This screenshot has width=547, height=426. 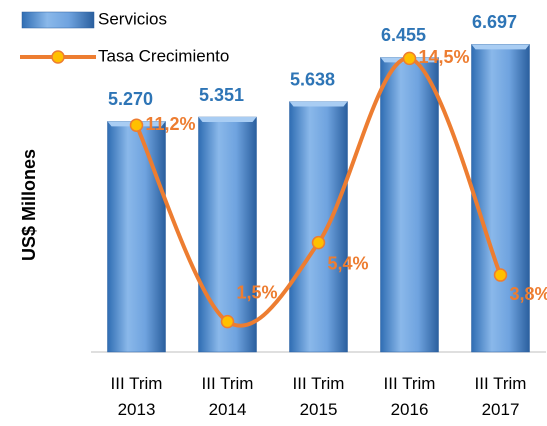 I want to click on legend-label: Servicios, so click(x=132, y=18).